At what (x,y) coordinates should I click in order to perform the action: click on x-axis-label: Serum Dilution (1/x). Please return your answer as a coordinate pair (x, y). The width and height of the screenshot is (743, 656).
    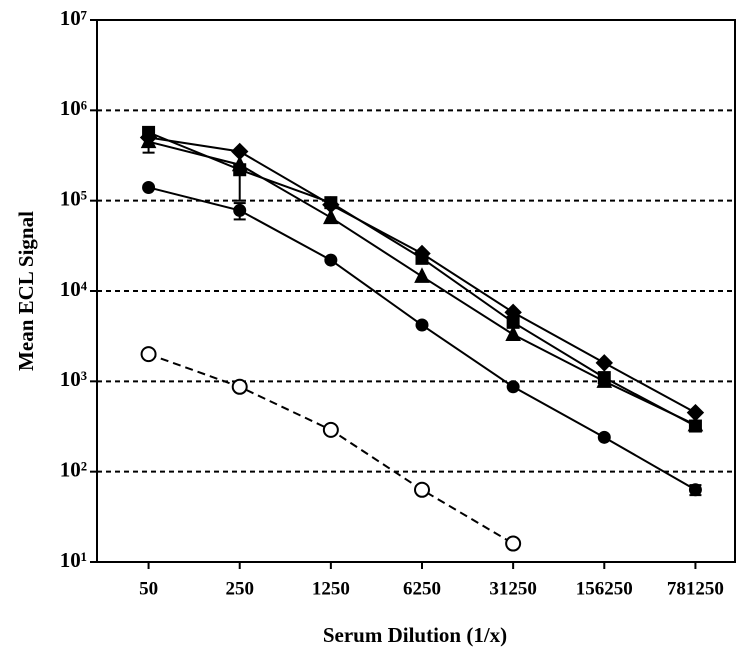
    Looking at the image, I should click on (415, 635).